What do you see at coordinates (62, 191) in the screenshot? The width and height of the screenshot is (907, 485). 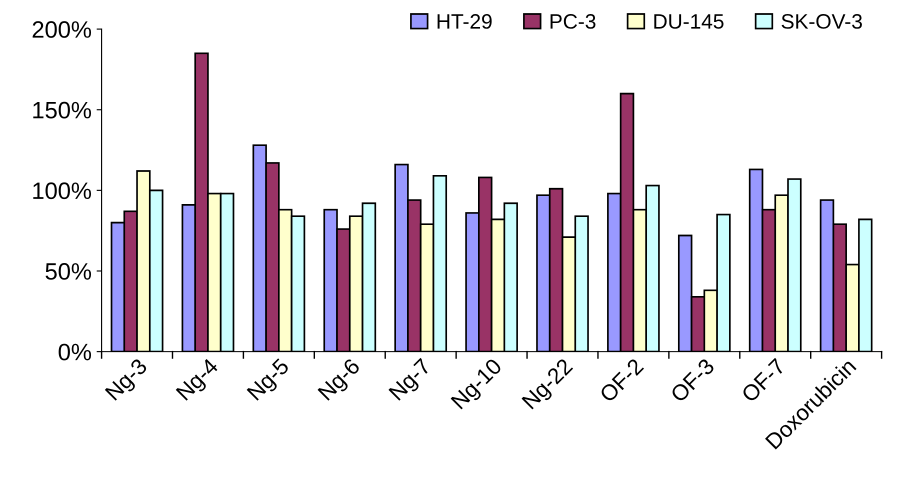 I see `y-tick-label: 100%` at bounding box center [62, 191].